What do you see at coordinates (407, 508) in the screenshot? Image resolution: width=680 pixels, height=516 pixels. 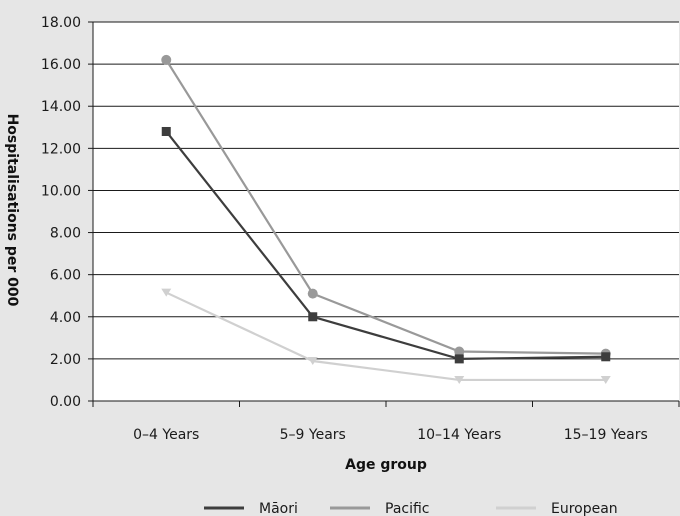 I see `legend-label: Pacific` at bounding box center [407, 508].